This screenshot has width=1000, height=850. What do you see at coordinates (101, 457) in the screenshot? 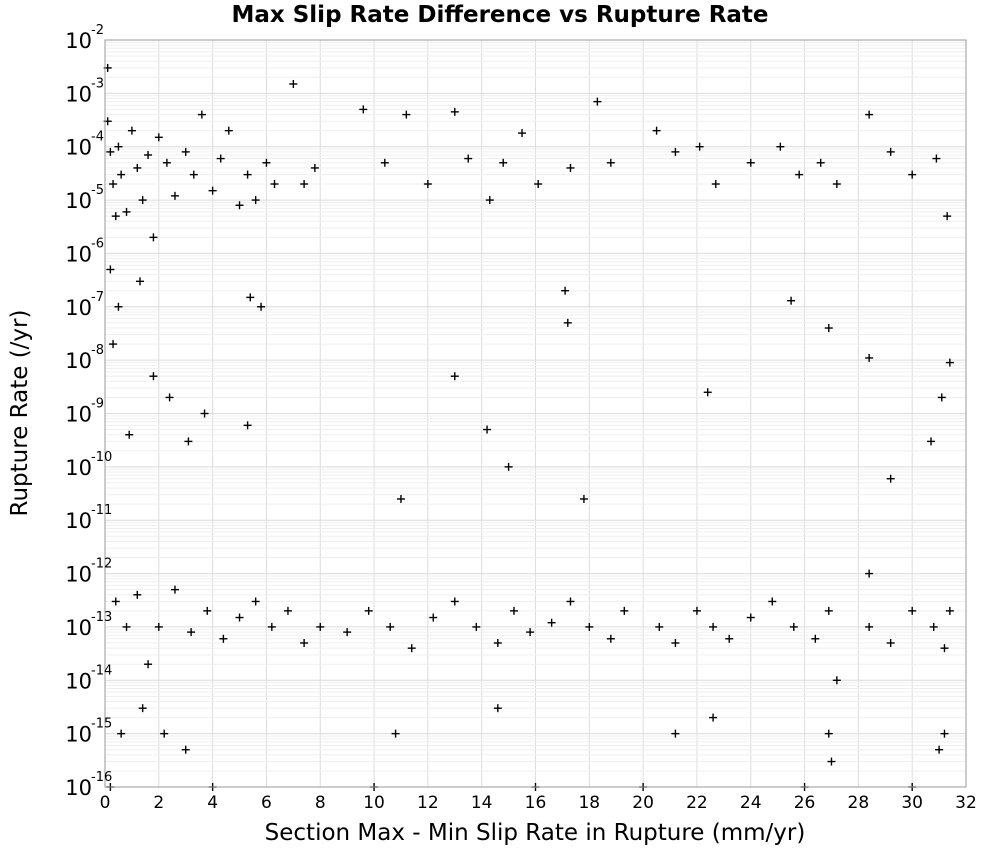
I see `y-tick-exponent: -10` at bounding box center [101, 457].